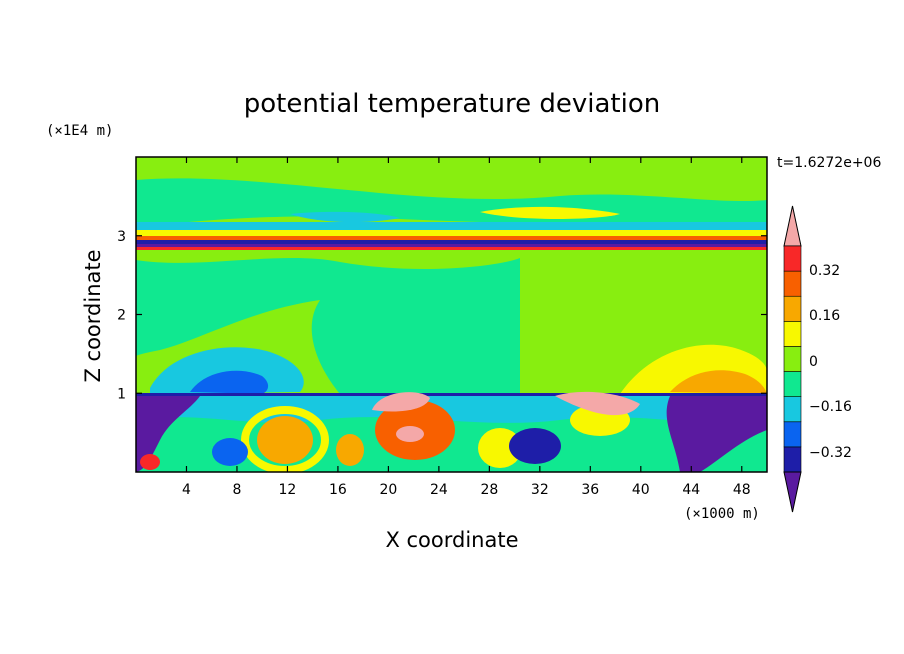 The height and width of the screenshot is (654, 904). Describe the element at coordinates (691, 490) in the screenshot. I see `x-tick-label: 44` at that location.